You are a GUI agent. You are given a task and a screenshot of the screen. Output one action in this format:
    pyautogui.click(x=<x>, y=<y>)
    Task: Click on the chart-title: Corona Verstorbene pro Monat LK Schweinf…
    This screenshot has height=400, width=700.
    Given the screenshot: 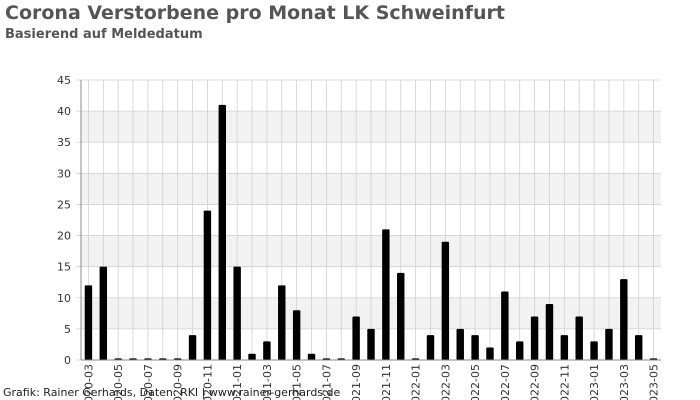 What is the action you would take?
    pyautogui.click(x=255, y=13)
    